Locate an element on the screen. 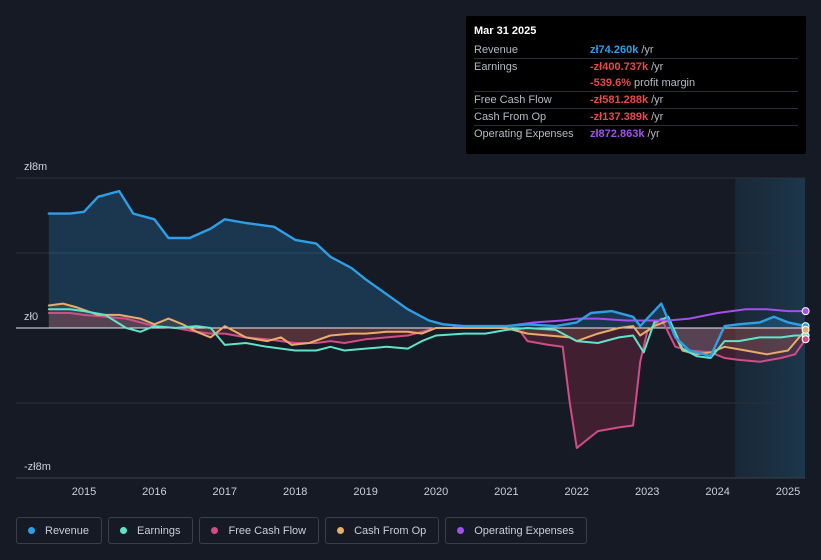 This screenshot has height=560, width=821. tooltip-value: zł74.260k is located at coordinates (614, 50).